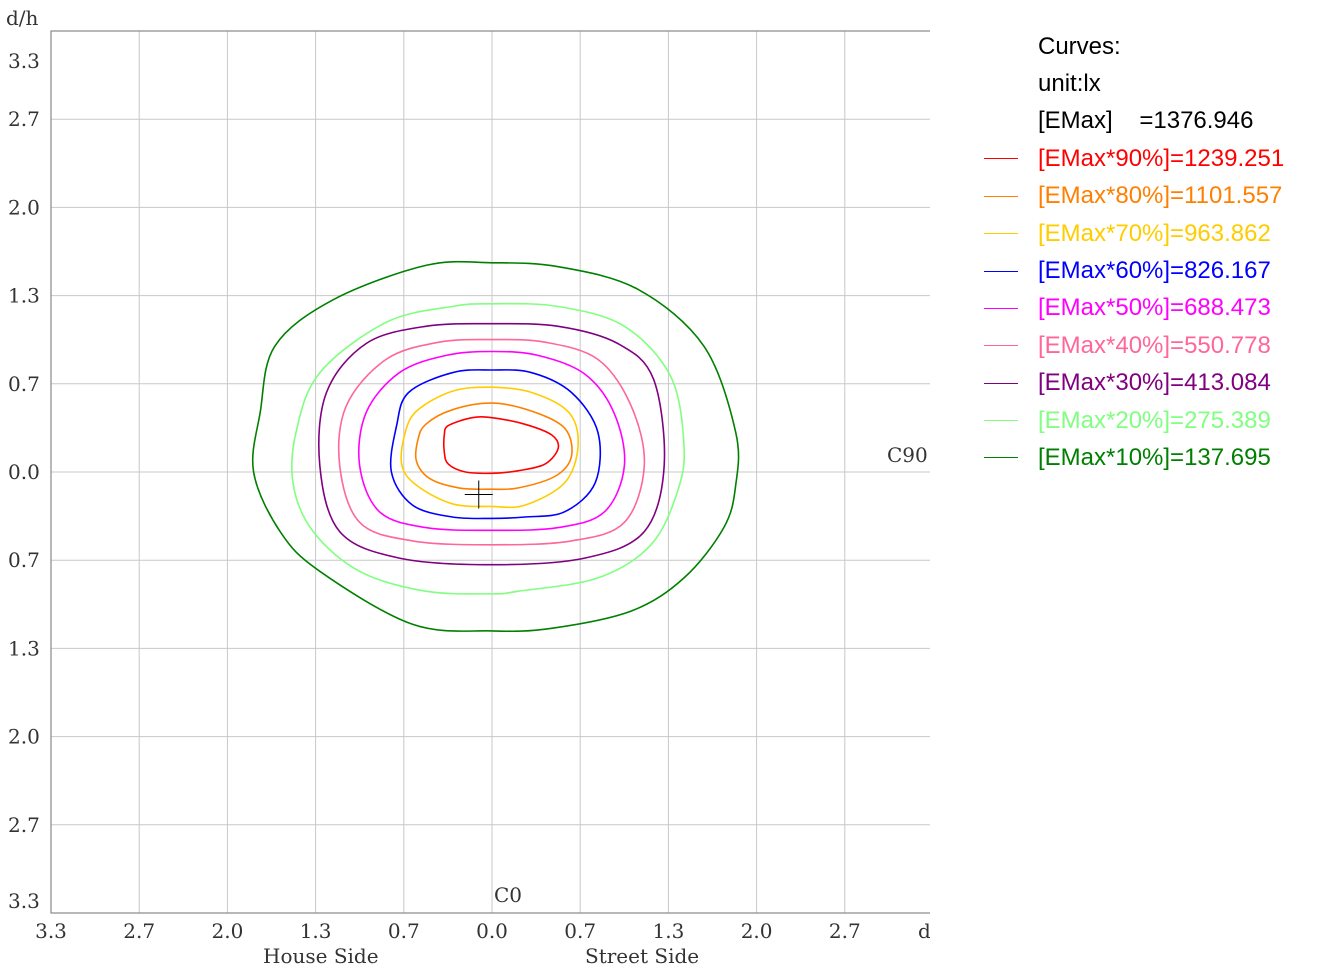  Describe the element at coordinates (642, 956) in the screenshot. I see `street-side-label: Street Side` at that location.